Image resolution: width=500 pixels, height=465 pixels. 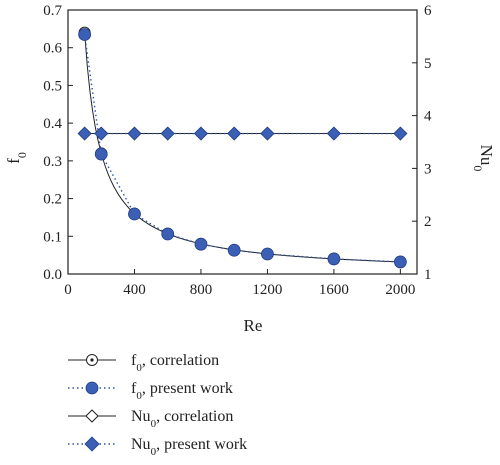 I want to click on y-right-tick-label: 4, so click(x=428, y=117).